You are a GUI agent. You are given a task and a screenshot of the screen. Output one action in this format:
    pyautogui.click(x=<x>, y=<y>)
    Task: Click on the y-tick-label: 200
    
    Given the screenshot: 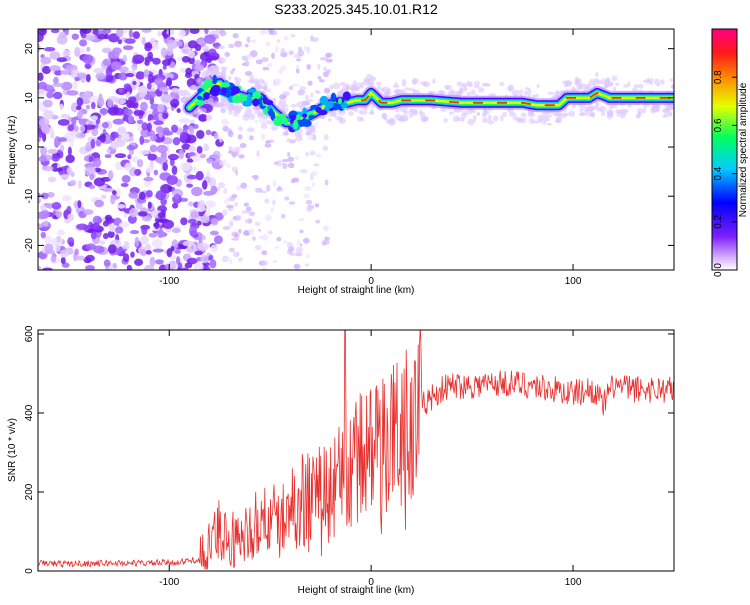 What is the action you would take?
    pyautogui.click(x=29, y=491)
    